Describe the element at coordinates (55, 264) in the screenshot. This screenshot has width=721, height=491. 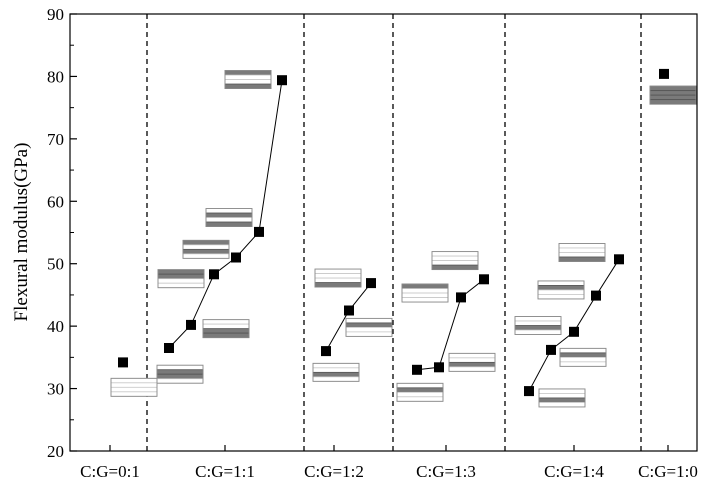
I see `y-tick-label: 50` at that location.